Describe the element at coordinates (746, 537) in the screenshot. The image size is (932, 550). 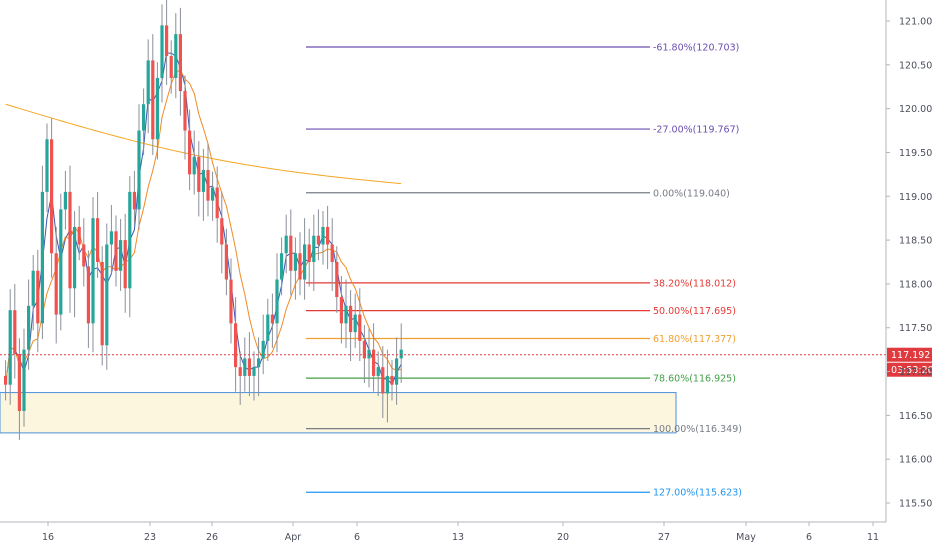
I see `x-tick-label: May` at that location.